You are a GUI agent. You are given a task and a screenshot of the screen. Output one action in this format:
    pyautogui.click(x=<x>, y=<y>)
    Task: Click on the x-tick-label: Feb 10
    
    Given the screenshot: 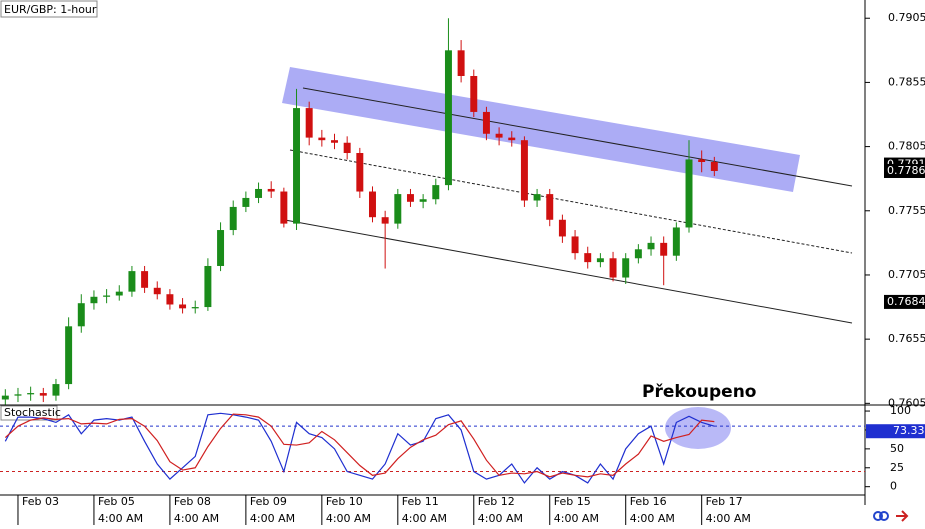 What is the action you would take?
    pyautogui.click(x=344, y=501)
    